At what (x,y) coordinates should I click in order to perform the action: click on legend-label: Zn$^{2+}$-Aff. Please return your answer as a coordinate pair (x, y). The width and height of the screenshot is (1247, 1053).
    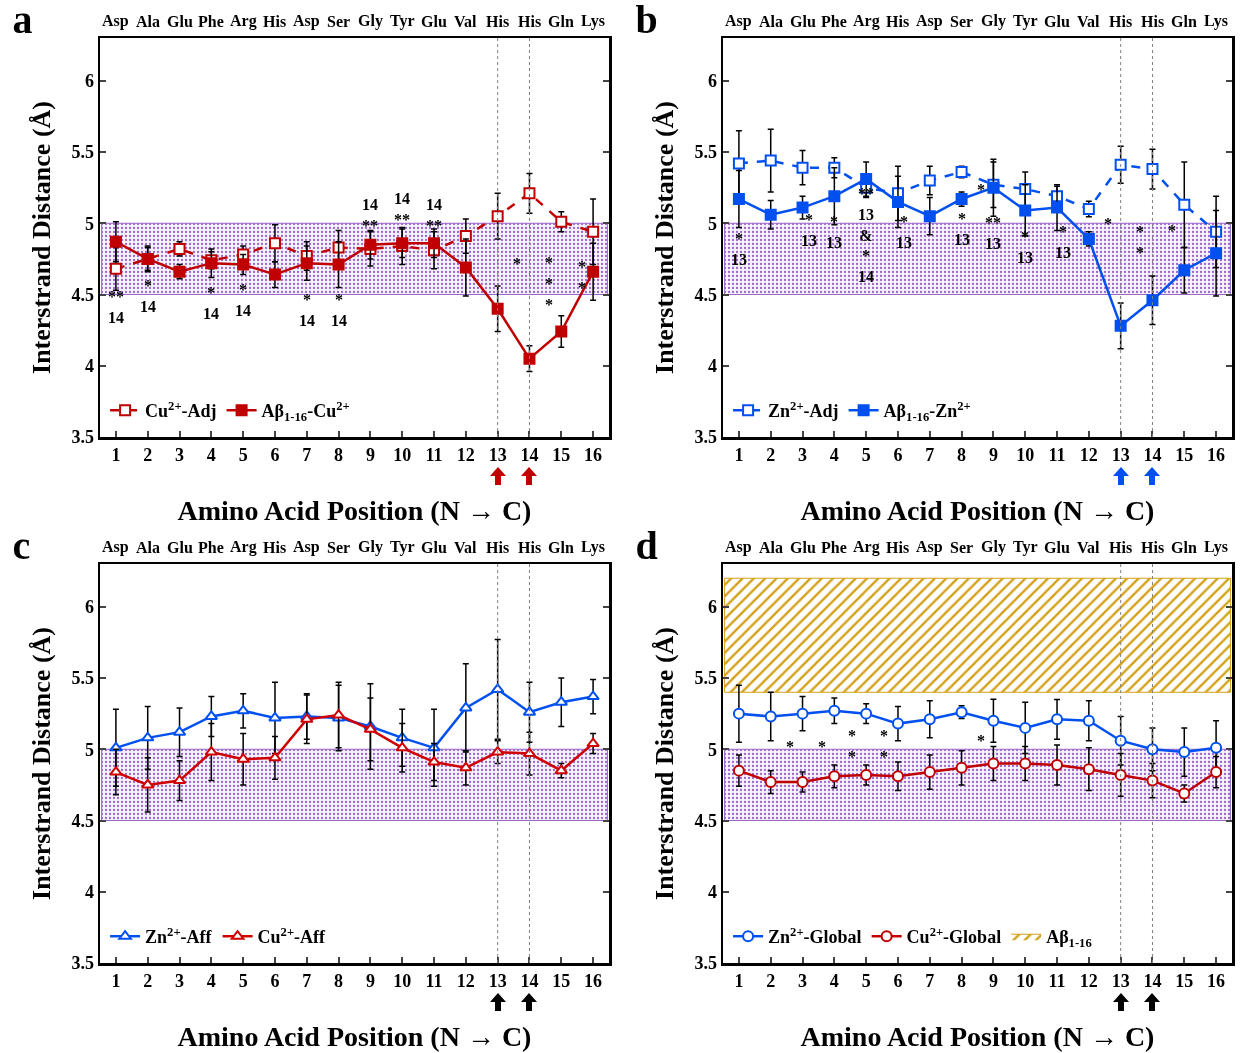
    Looking at the image, I should click on (179, 936).